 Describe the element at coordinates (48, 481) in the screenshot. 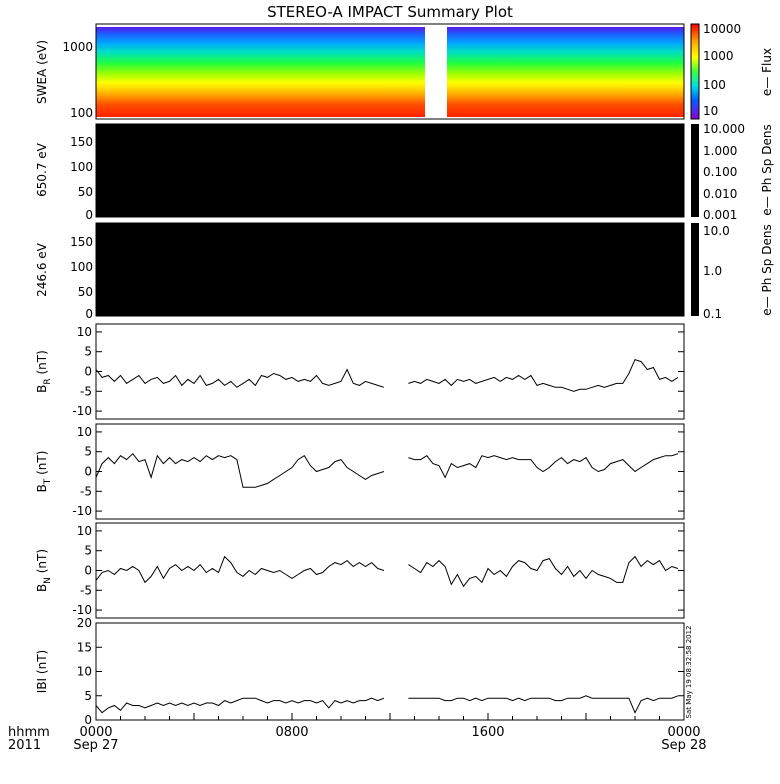

I see `y-label-sub: T` at that location.